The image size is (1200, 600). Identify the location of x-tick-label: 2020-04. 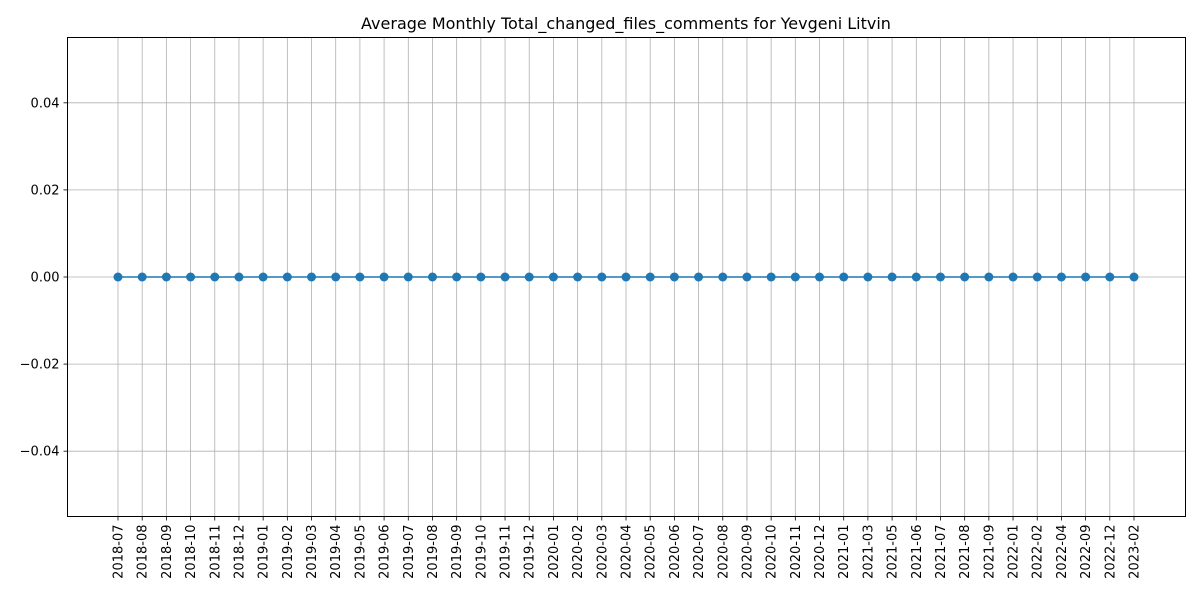
(627, 552).